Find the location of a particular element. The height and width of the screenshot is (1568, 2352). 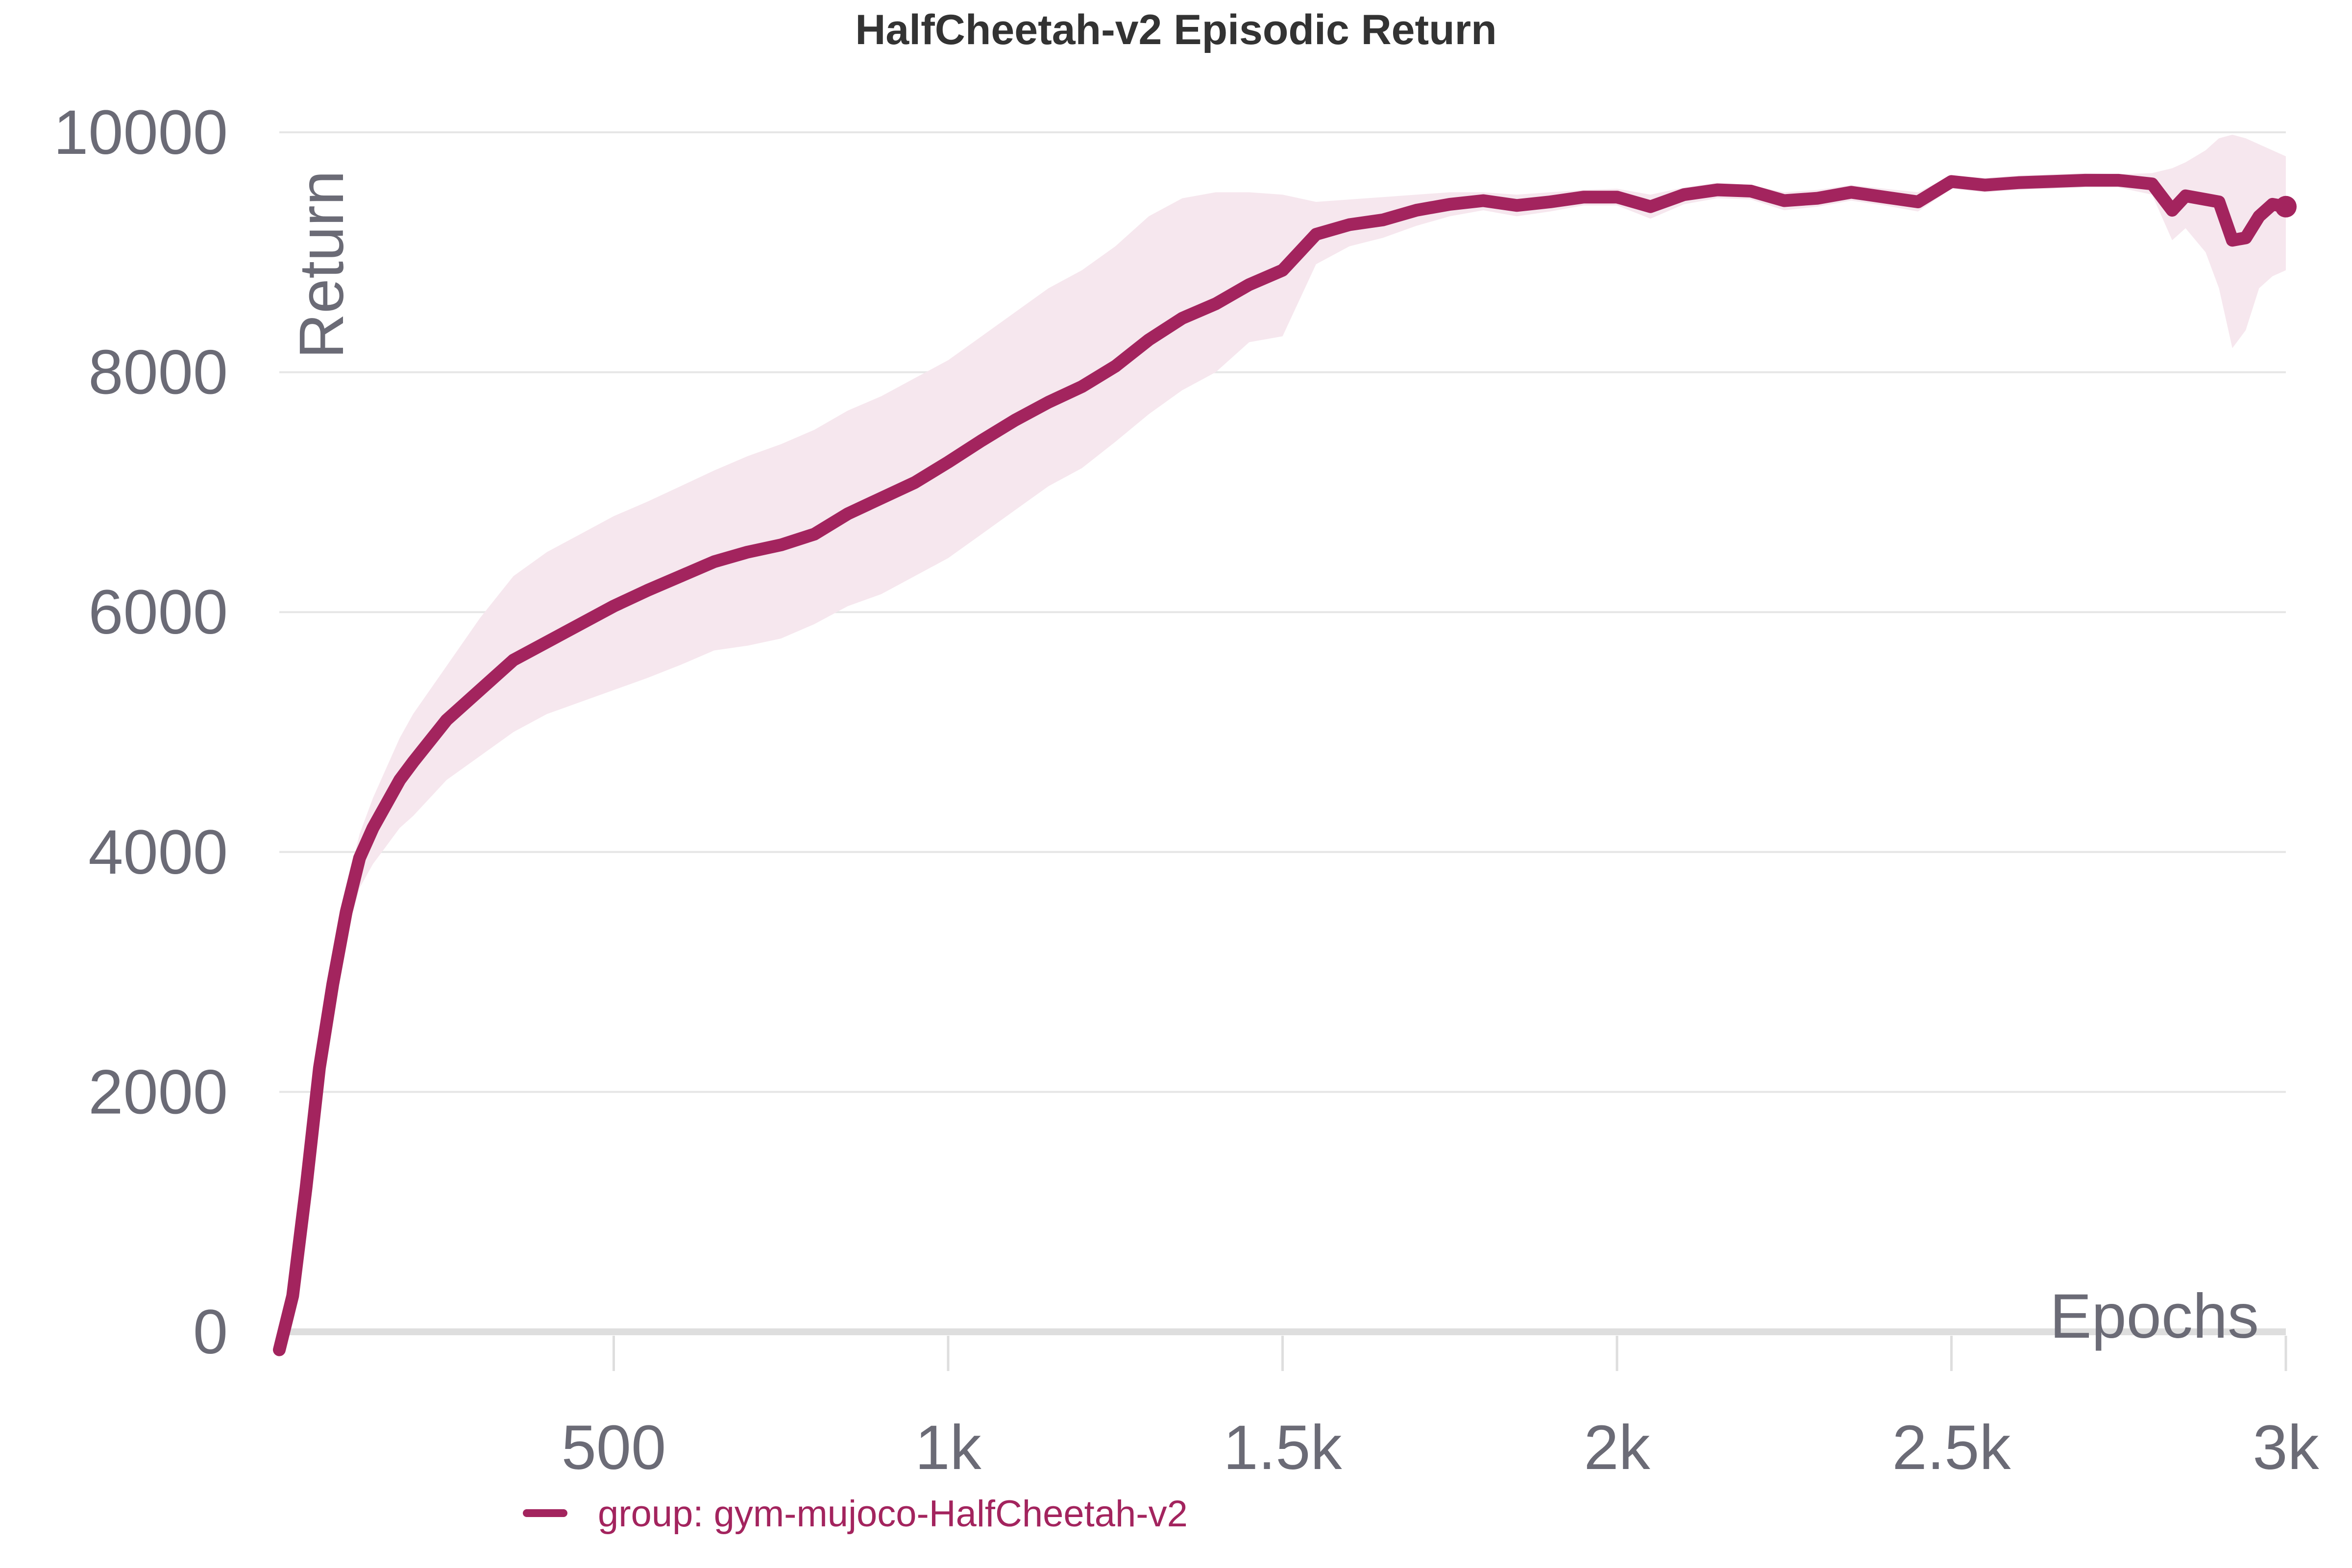

y-tick-label: 0 is located at coordinates (210, 1332).